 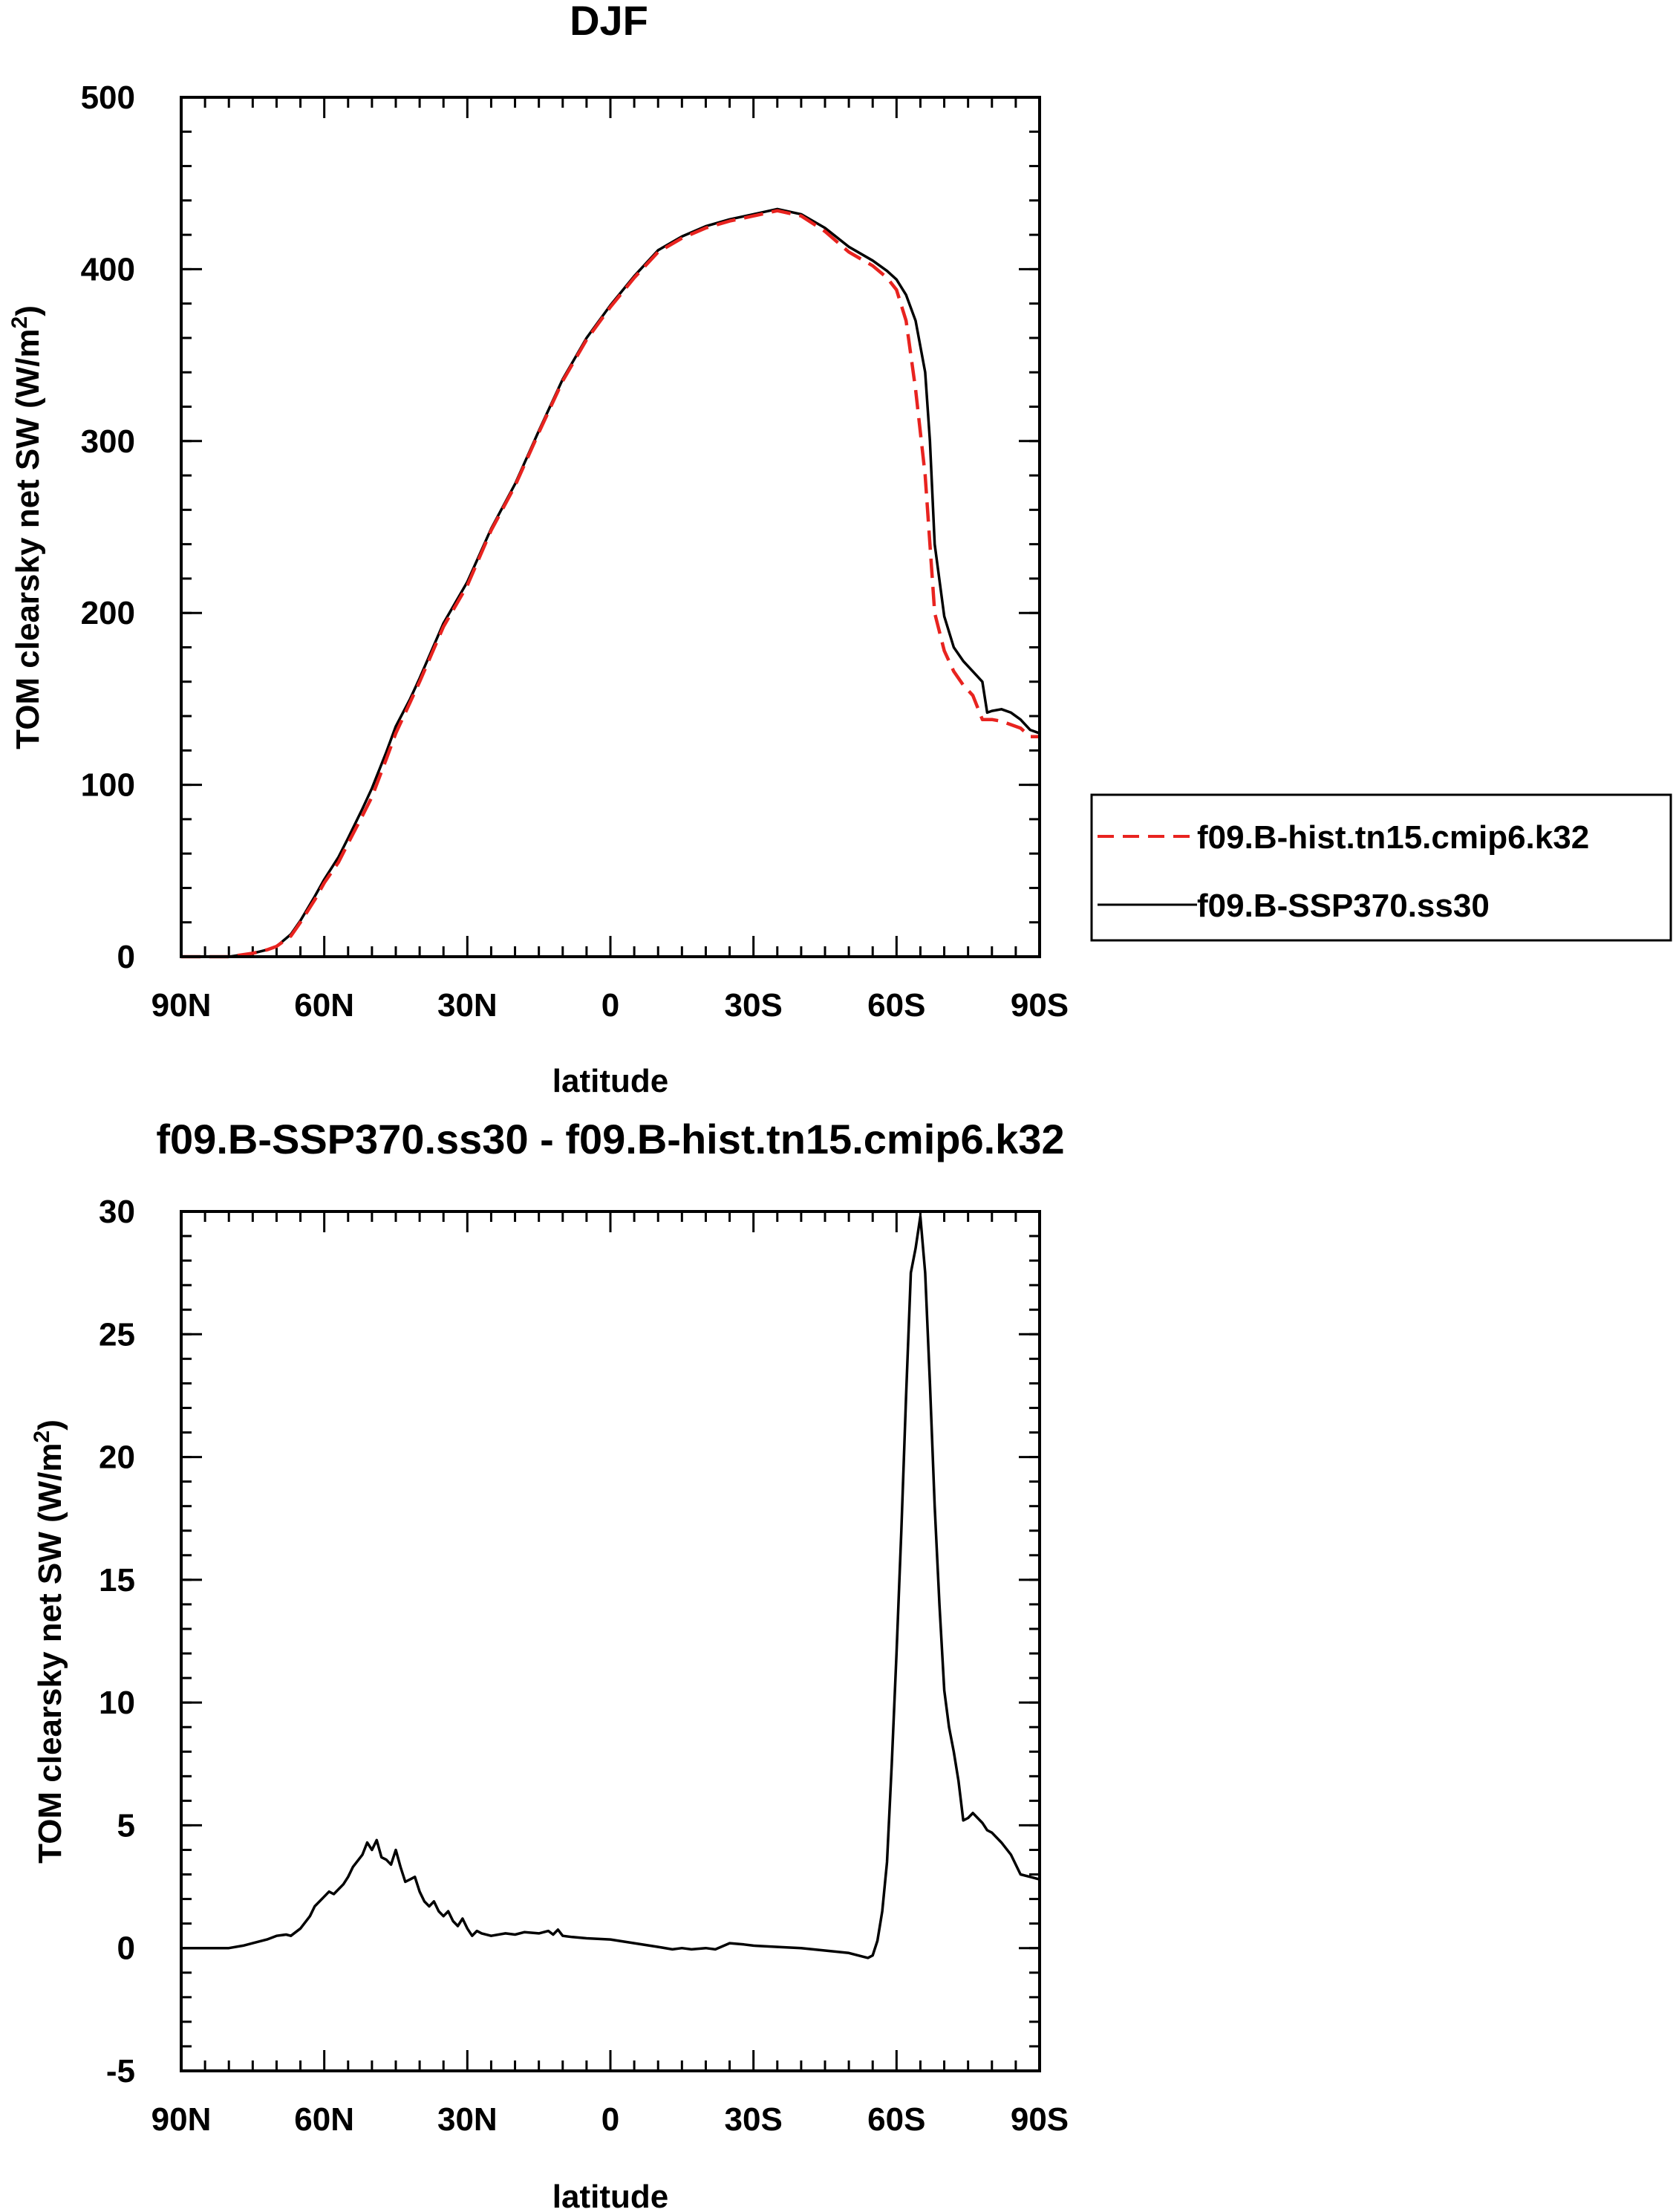 What do you see at coordinates (108, 269) in the screenshot?
I see `top-y-tick-label: 400` at bounding box center [108, 269].